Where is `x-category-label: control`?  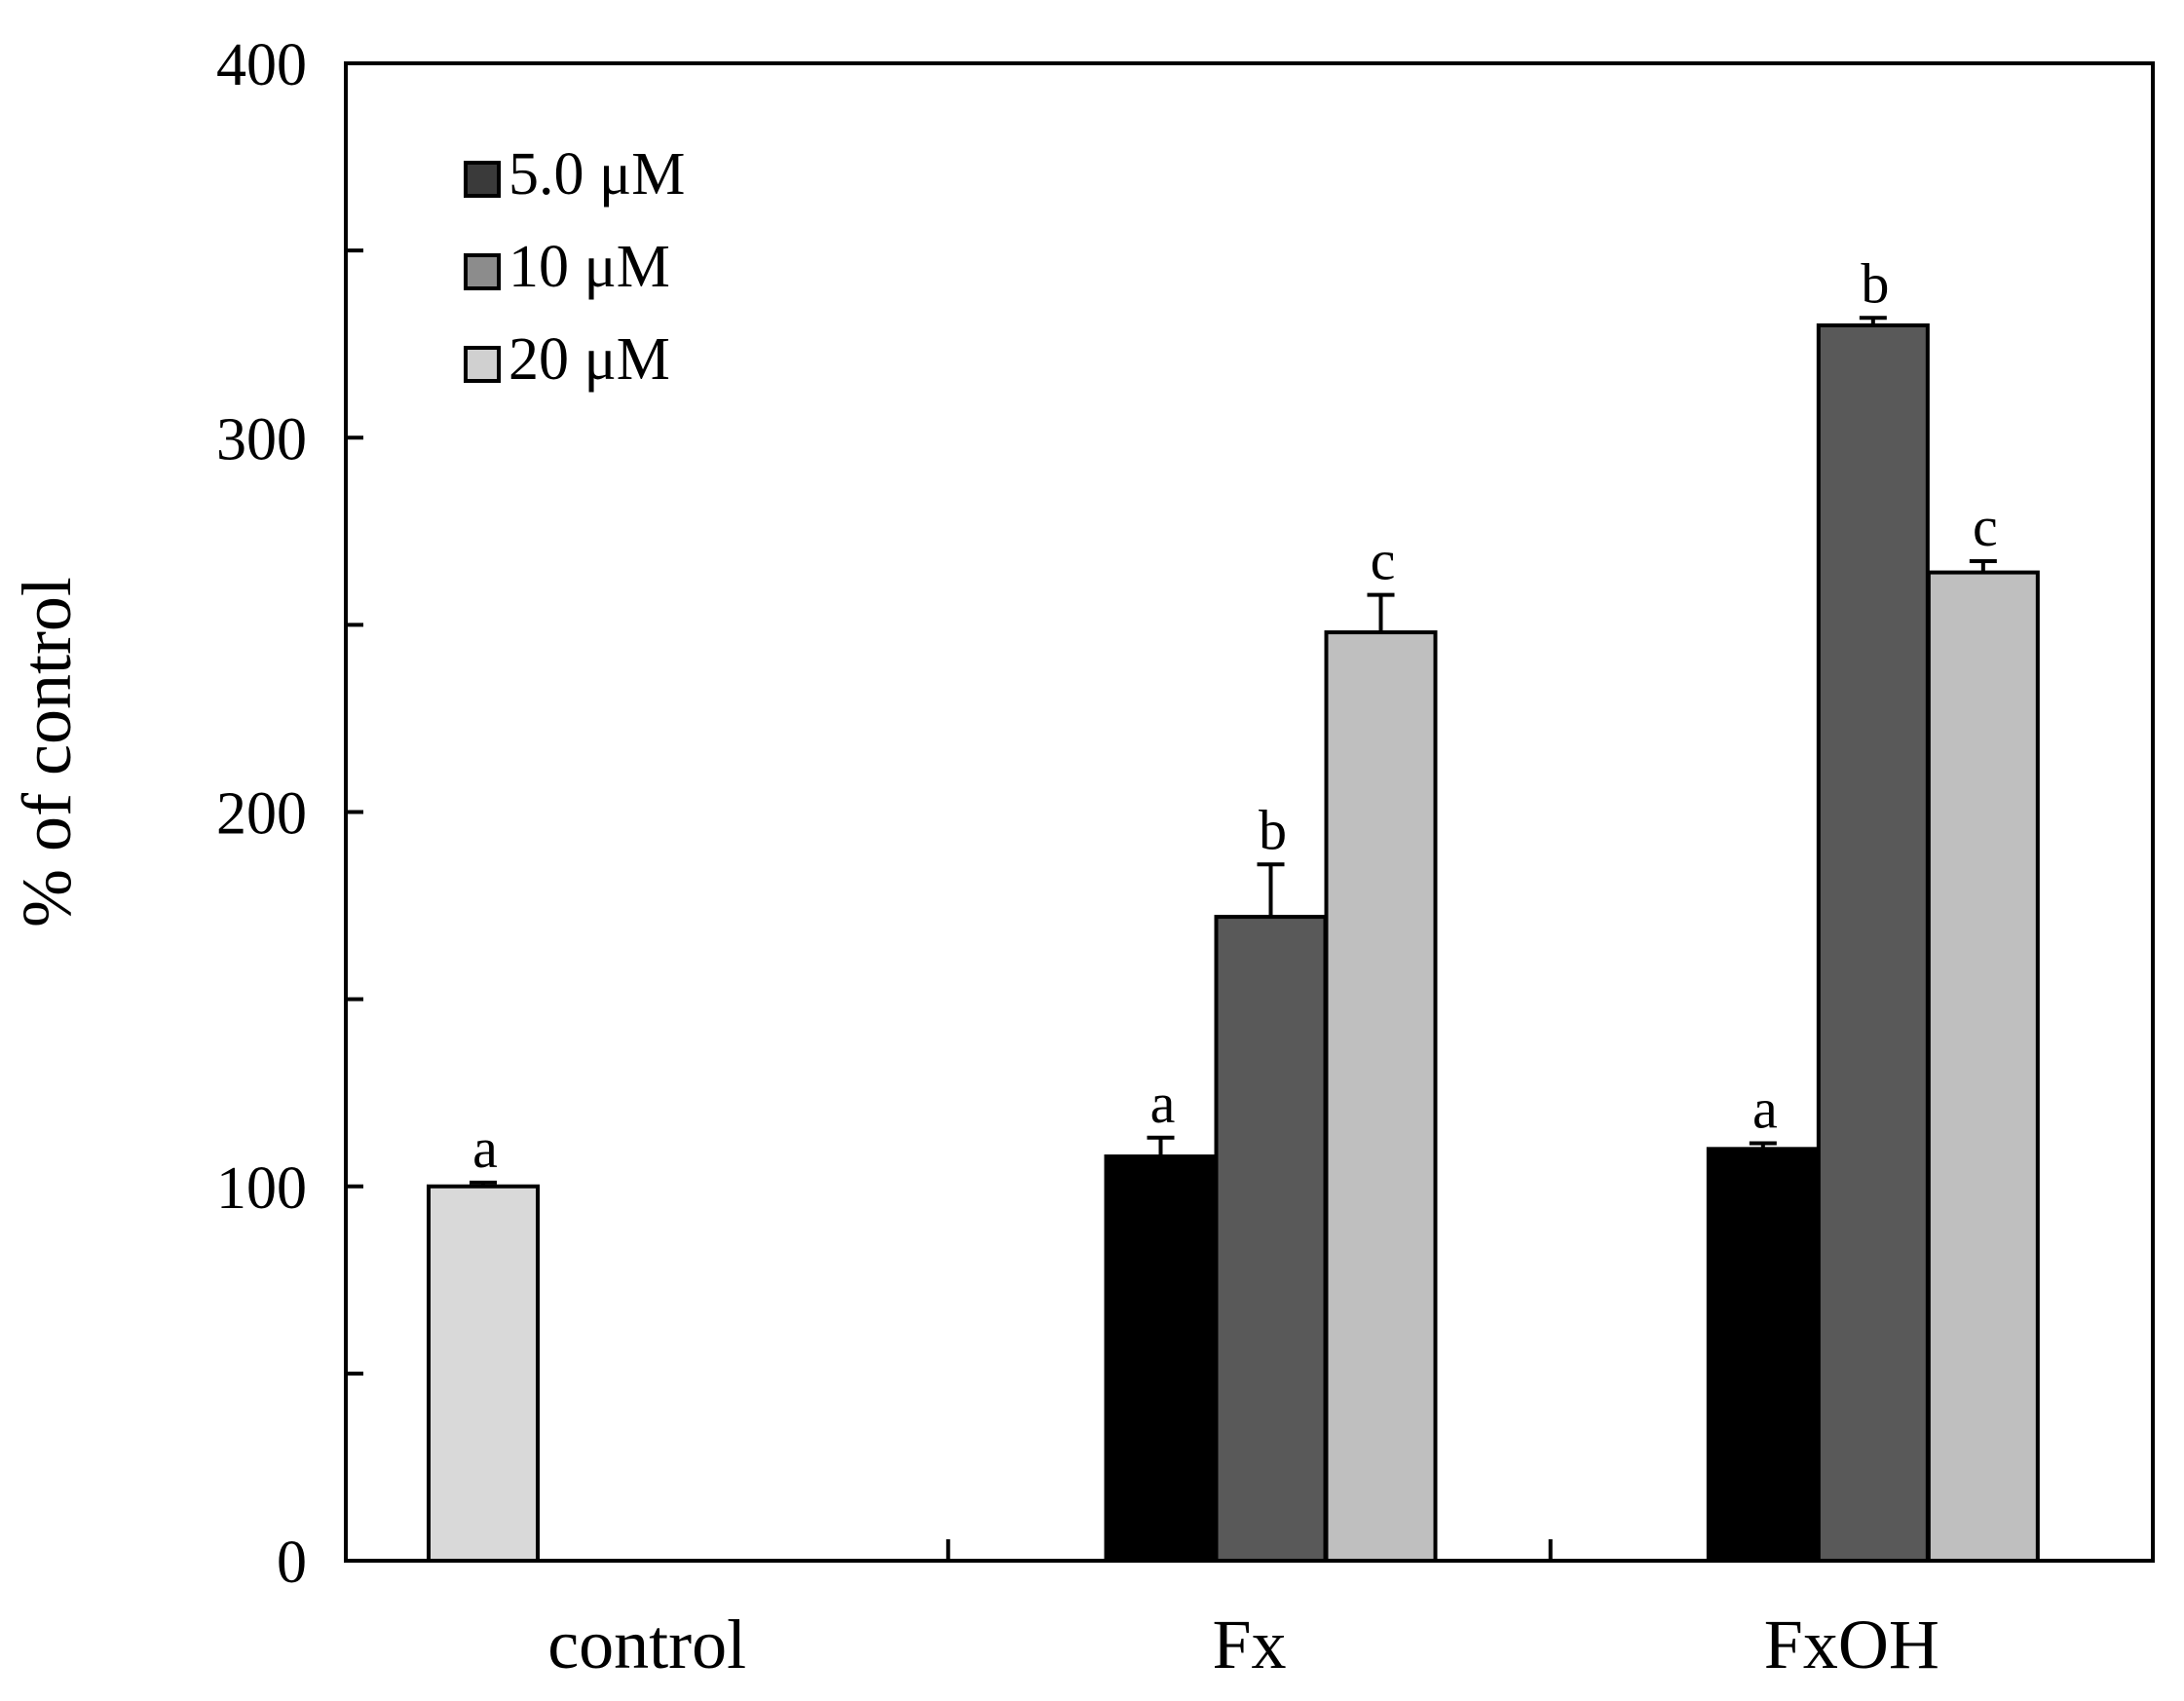
x-category-label: control is located at coordinates (646, 1644).